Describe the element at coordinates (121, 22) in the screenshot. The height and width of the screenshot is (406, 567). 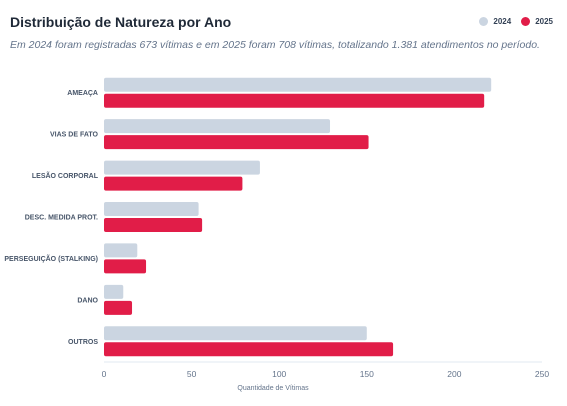
I see `chart-title: Distribuição de Natureza por Ano` at that location.